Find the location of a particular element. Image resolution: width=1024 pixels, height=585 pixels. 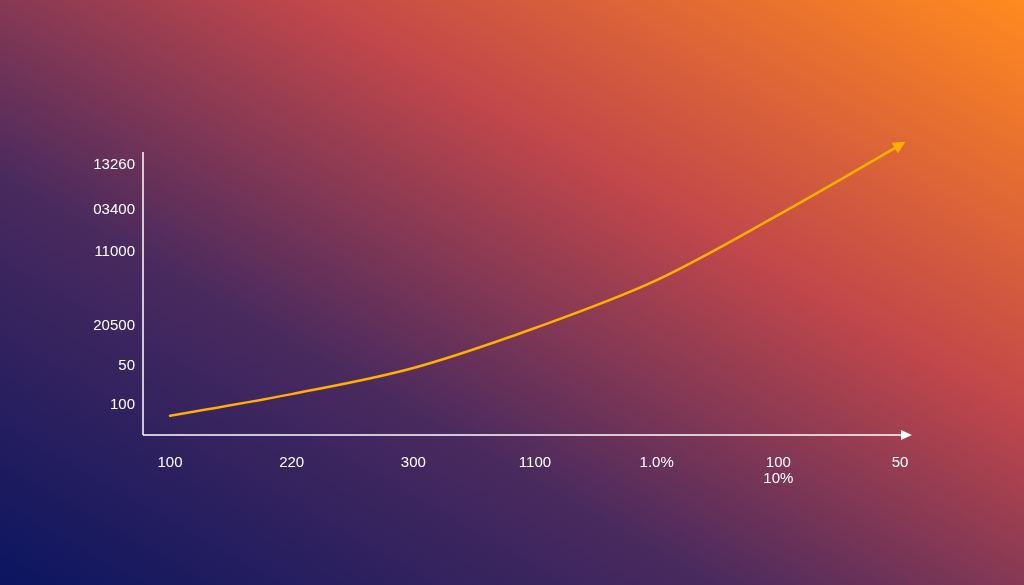

text: 100 is located at coordinates (122, 404).